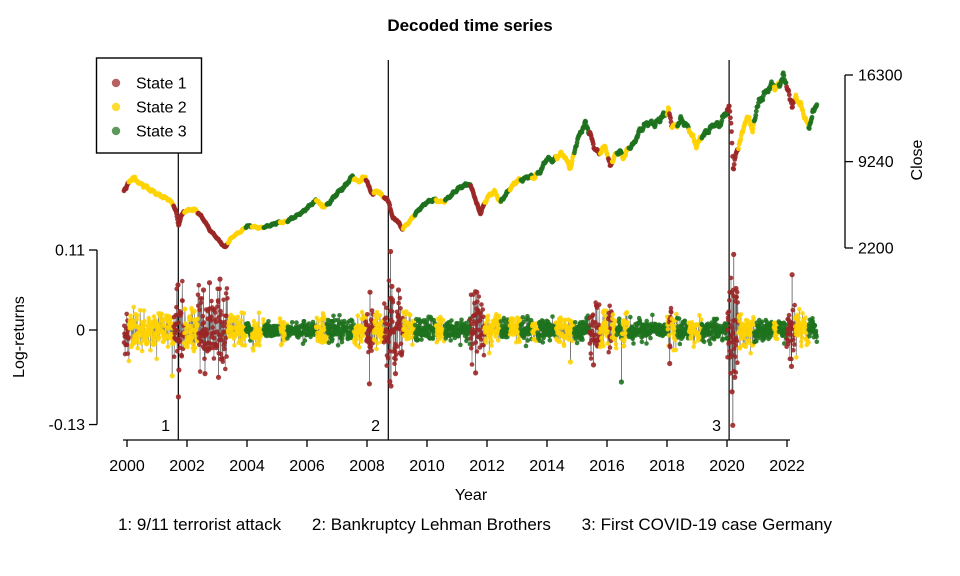  I want to click on right-y-tick-label: 2200, so click(876, 249).